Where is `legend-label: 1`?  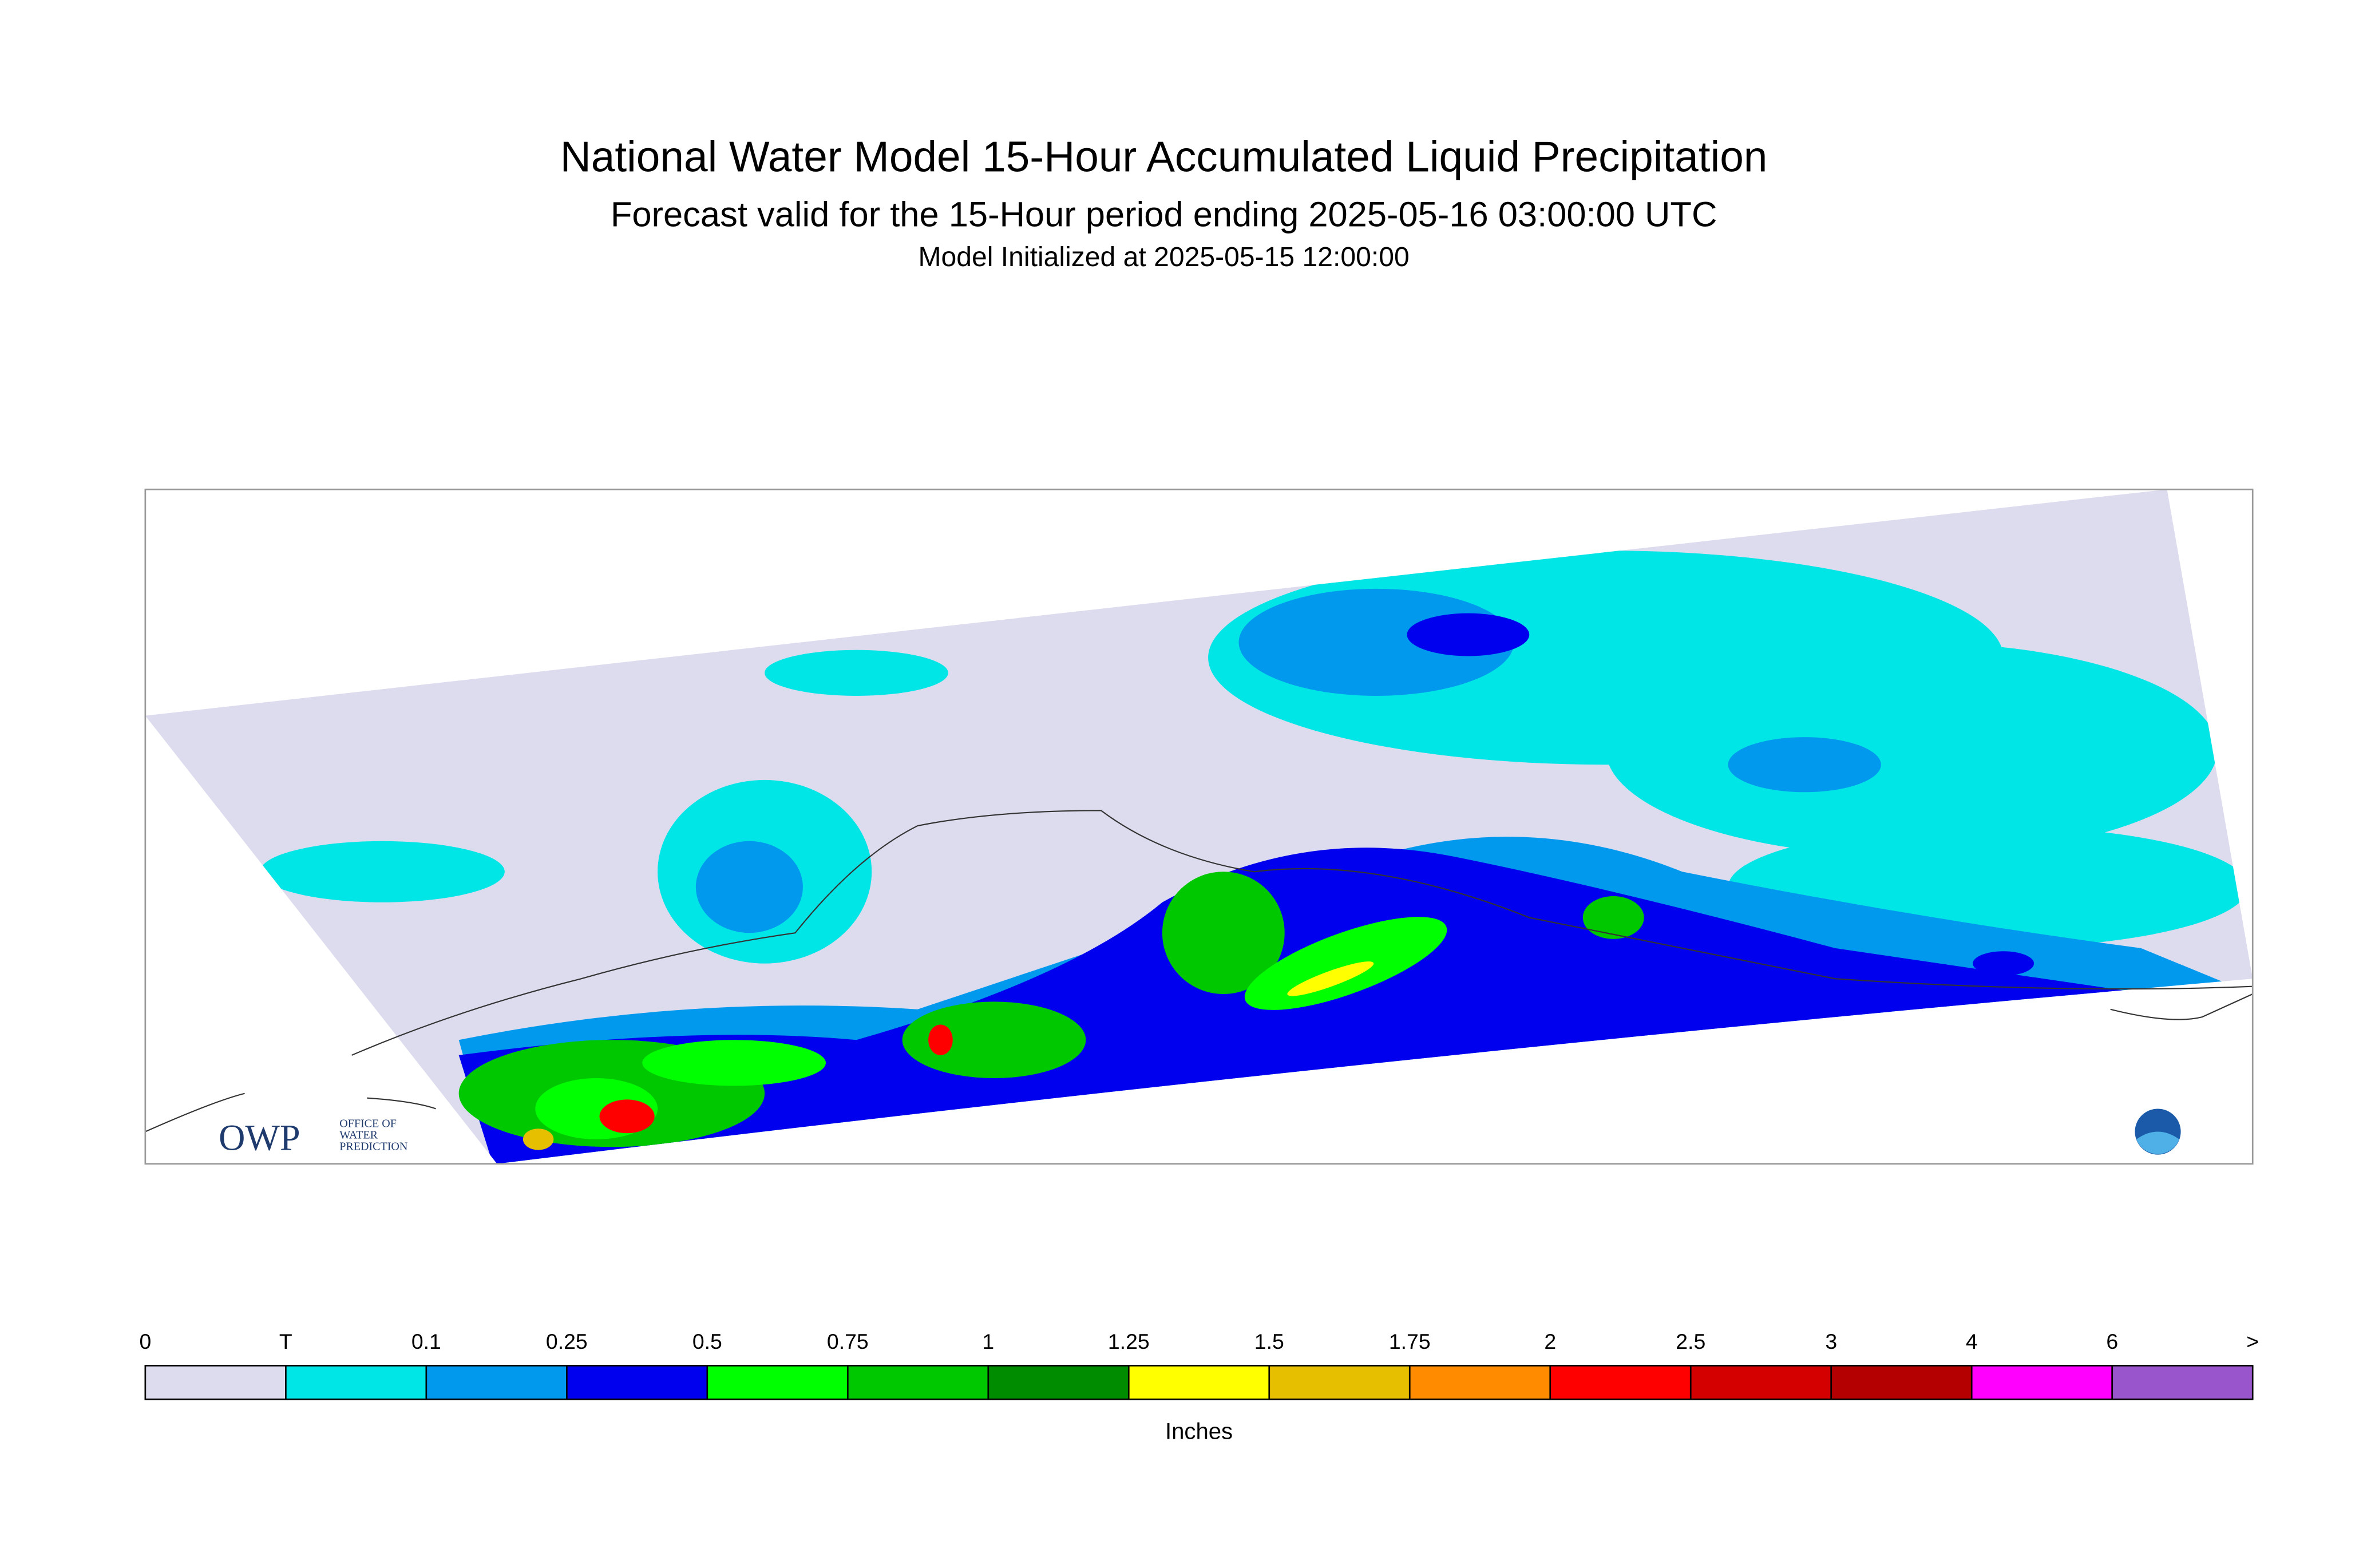 legend-label: 1 is located at coordinates (988, 1341).